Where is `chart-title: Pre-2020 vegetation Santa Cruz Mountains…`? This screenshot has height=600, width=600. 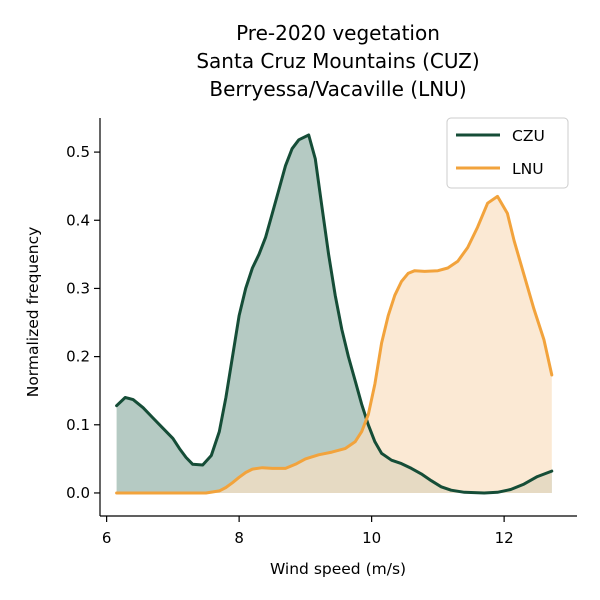 chart-title: Pre-2020 vegetation Santa Cruz Mountains… is located at coordinates (337, 61).